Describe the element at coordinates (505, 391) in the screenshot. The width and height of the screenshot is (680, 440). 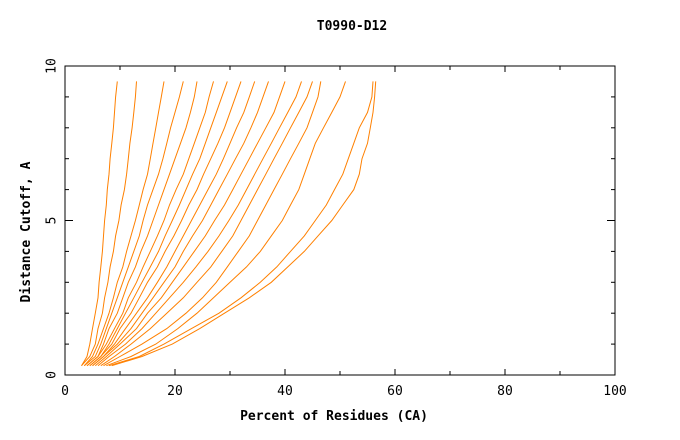
I see `x-tick-label: 80` at that location.